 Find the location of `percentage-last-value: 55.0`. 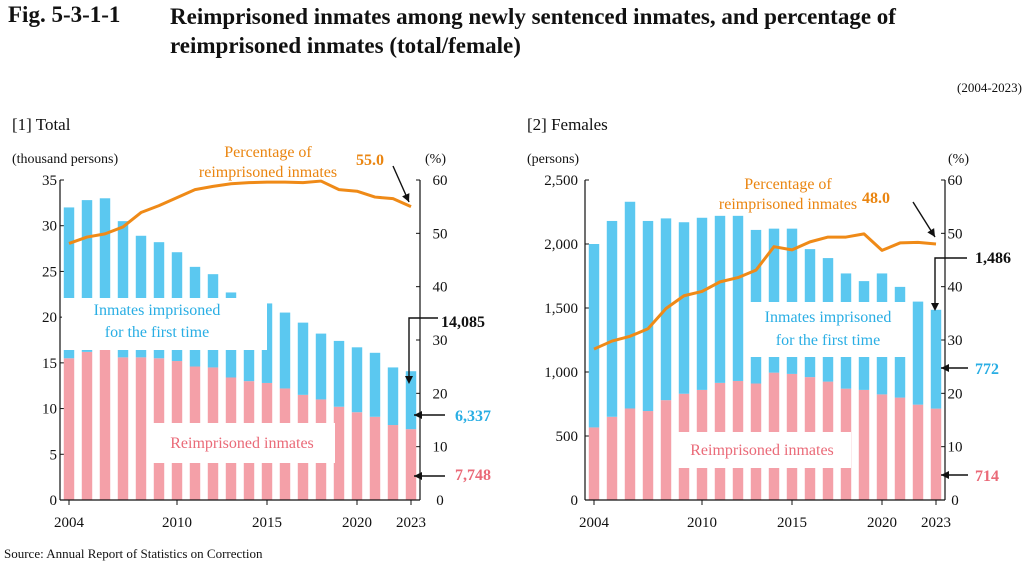

percentage-last-value: 55.0 is located at coordinates (370, 160).